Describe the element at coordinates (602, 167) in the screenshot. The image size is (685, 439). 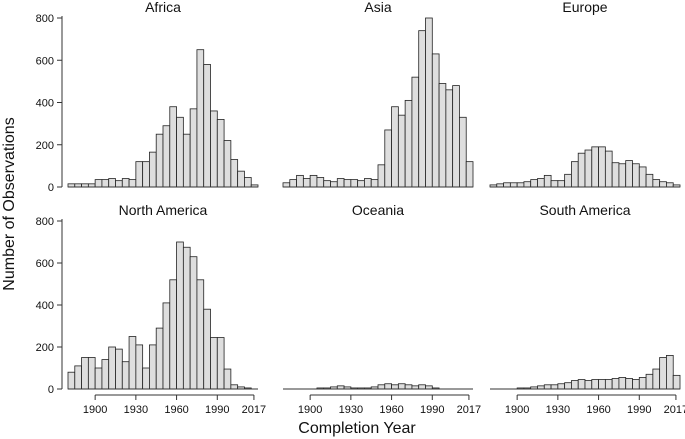
I see `bar-europe-1960` at that location.